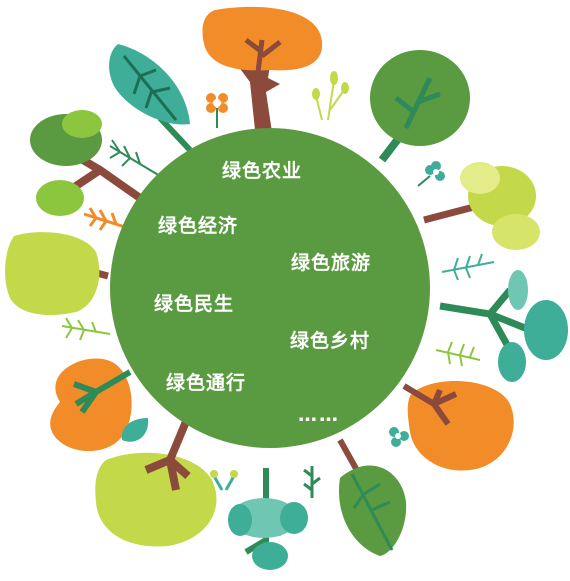 The image size is (570, 581). Describe the element at coordinates (106, 219) in the screenshot. I see `left-orange-sprig` at that location.